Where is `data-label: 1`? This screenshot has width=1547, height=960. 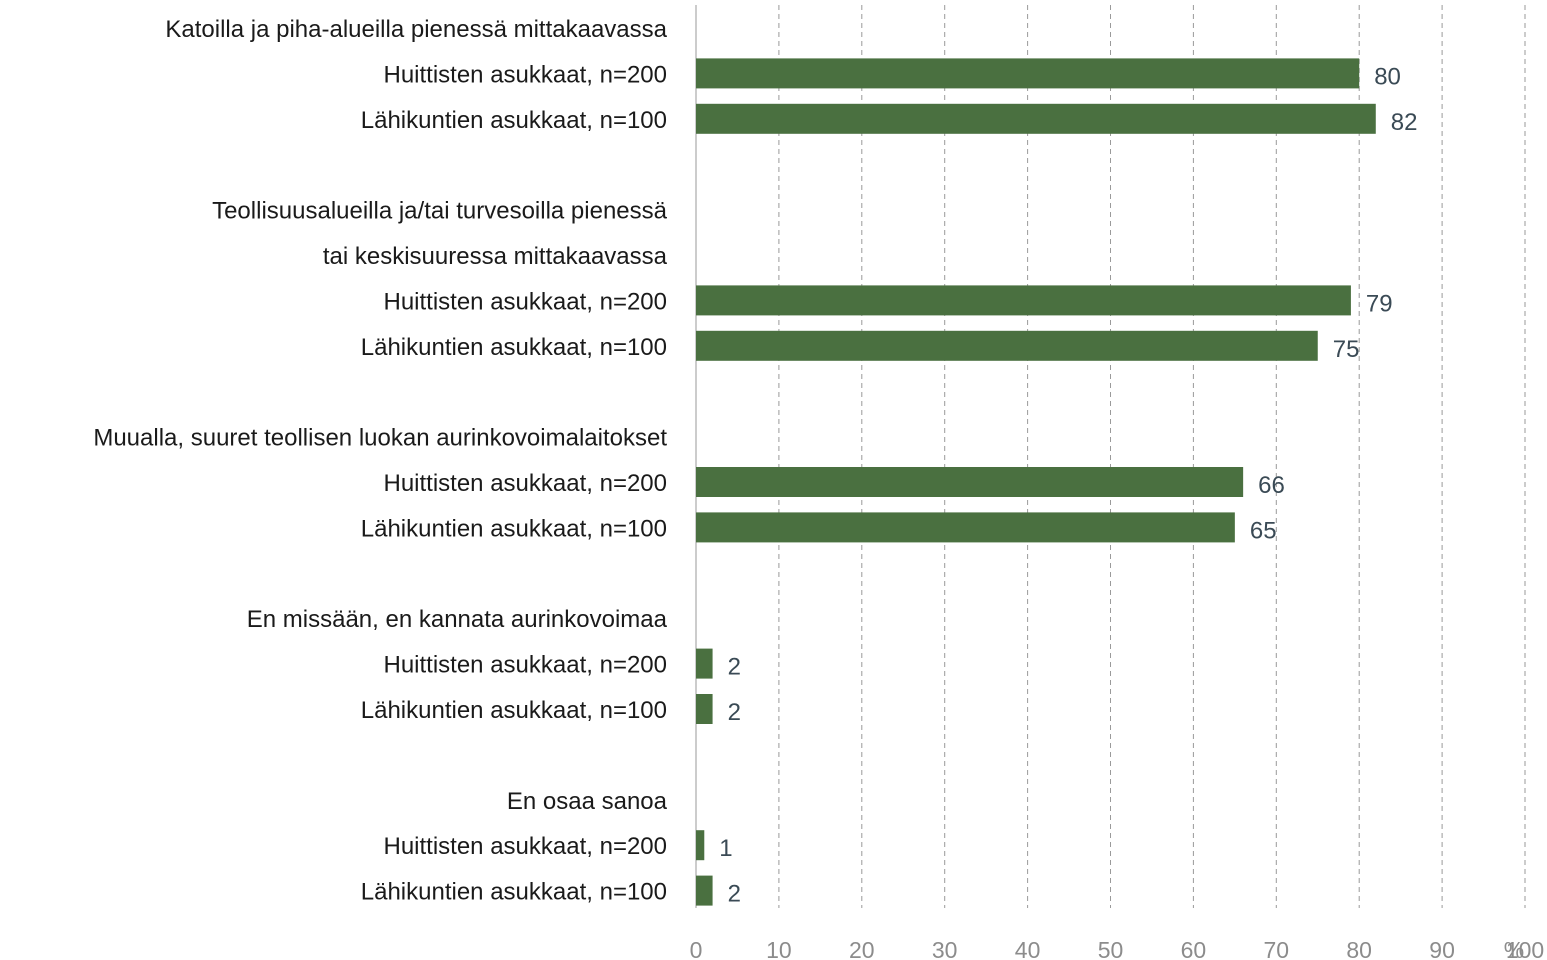
data-label: 1 is located at coordinates (725, 848).